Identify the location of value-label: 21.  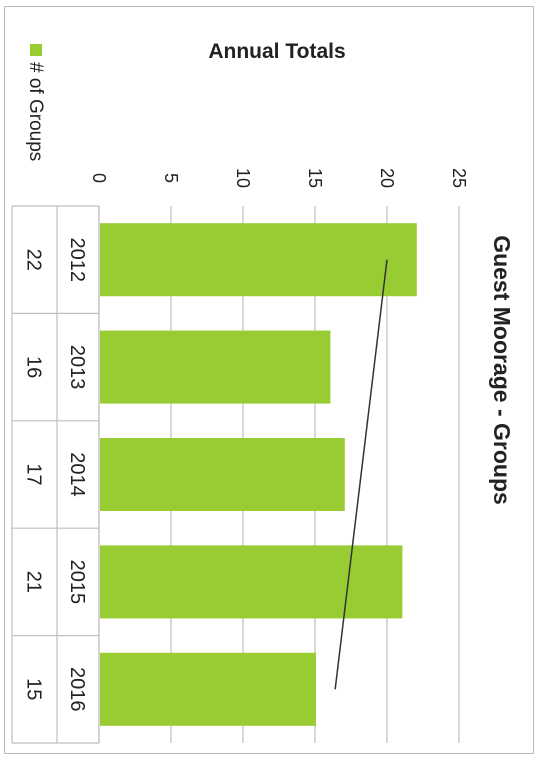
(34, 582).